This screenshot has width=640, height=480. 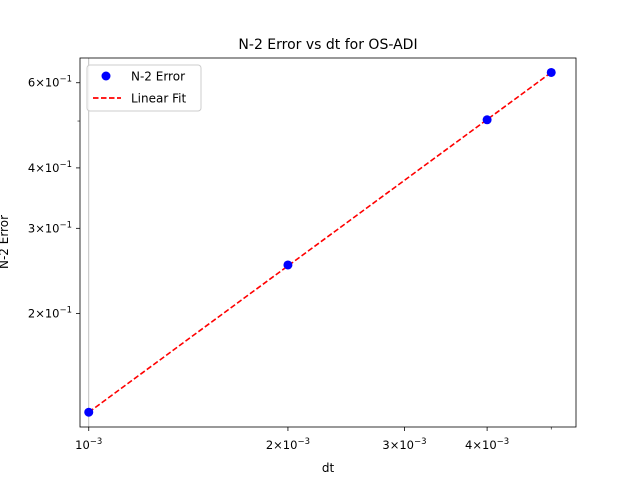 I want to click on legend-label-n2-error: N-2 Error, so click(x=158, y=77).